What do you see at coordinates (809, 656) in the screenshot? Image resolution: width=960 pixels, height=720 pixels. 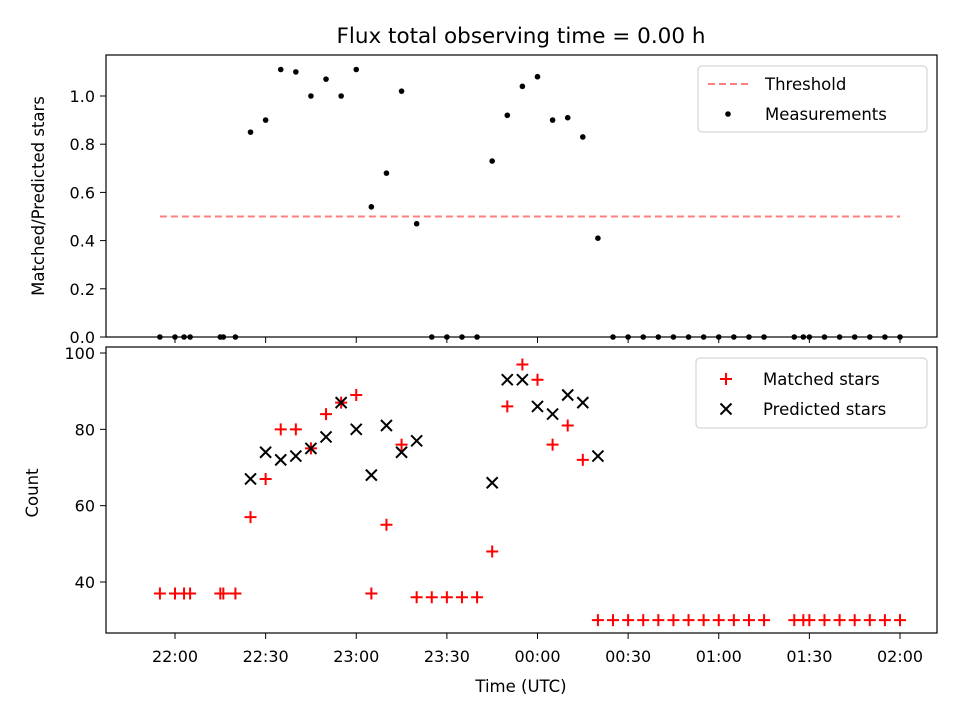 I see `x-tick-label: 01:30` at bounding box center [809, 656].